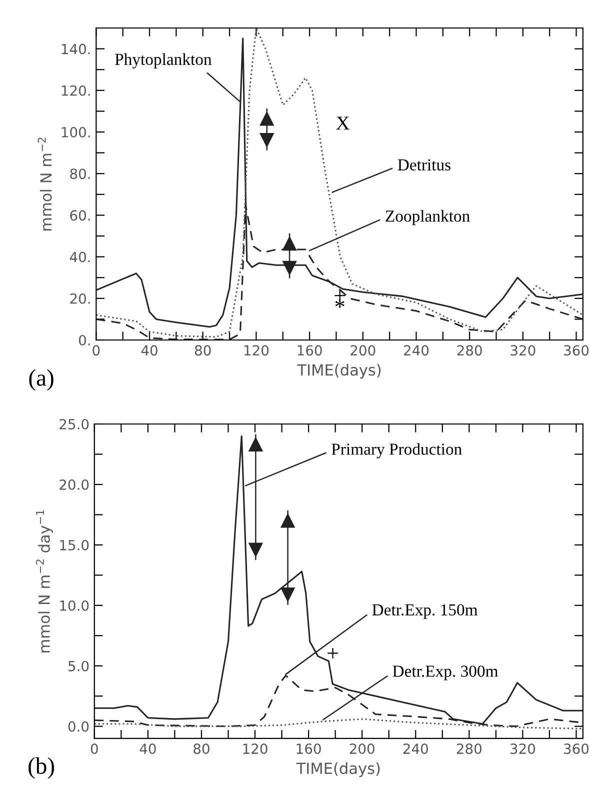 The image size is (590, 800). What do you see at coordinates (445, 673) in the screenshot?
I see `annotation: Detr.Exp. 300m` at bounding box center [445, 673].